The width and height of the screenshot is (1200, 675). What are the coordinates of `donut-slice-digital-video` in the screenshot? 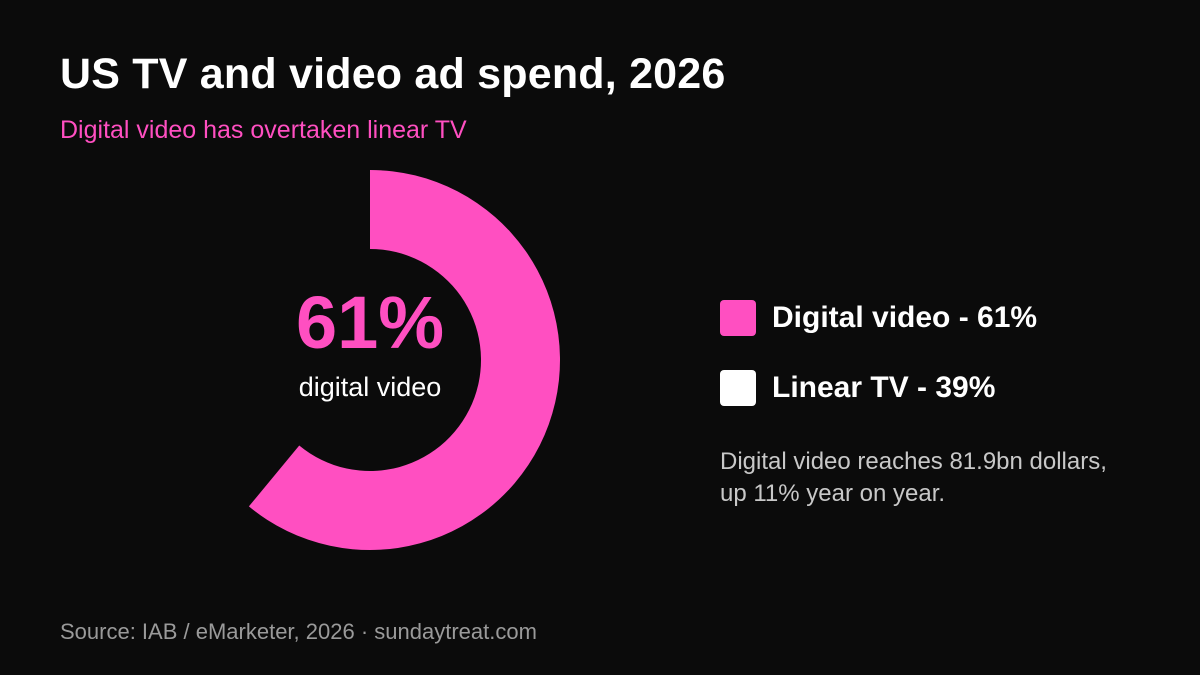 It's located at (404, 360).